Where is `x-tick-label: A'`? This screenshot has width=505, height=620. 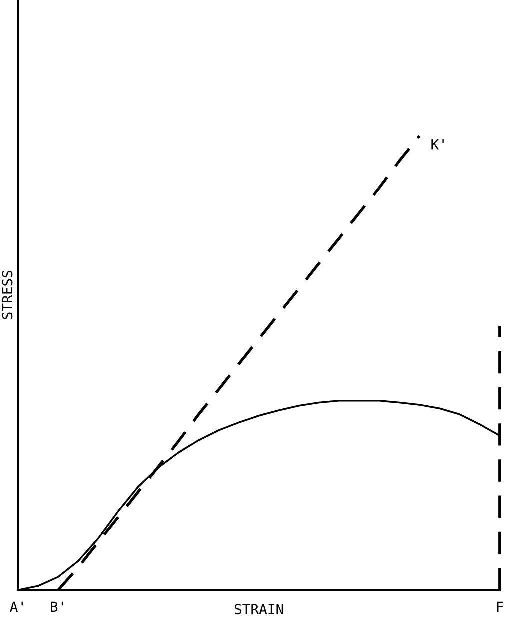 x-tick-label: A' is located at coordinates (16, 607).